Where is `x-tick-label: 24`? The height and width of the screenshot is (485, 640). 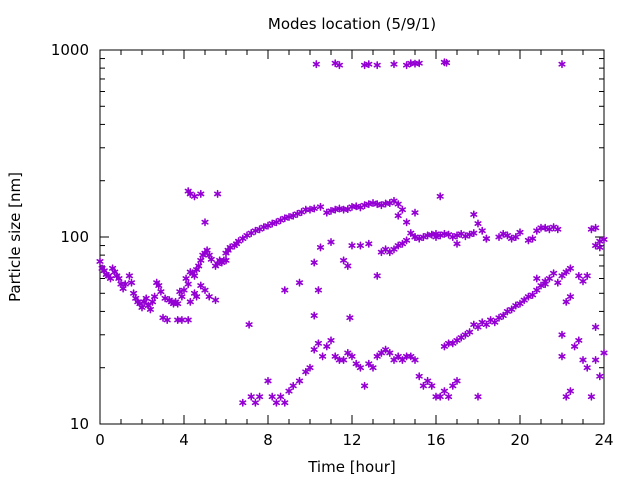 x-tick-label: 24 is located at coordinates (603, 440).